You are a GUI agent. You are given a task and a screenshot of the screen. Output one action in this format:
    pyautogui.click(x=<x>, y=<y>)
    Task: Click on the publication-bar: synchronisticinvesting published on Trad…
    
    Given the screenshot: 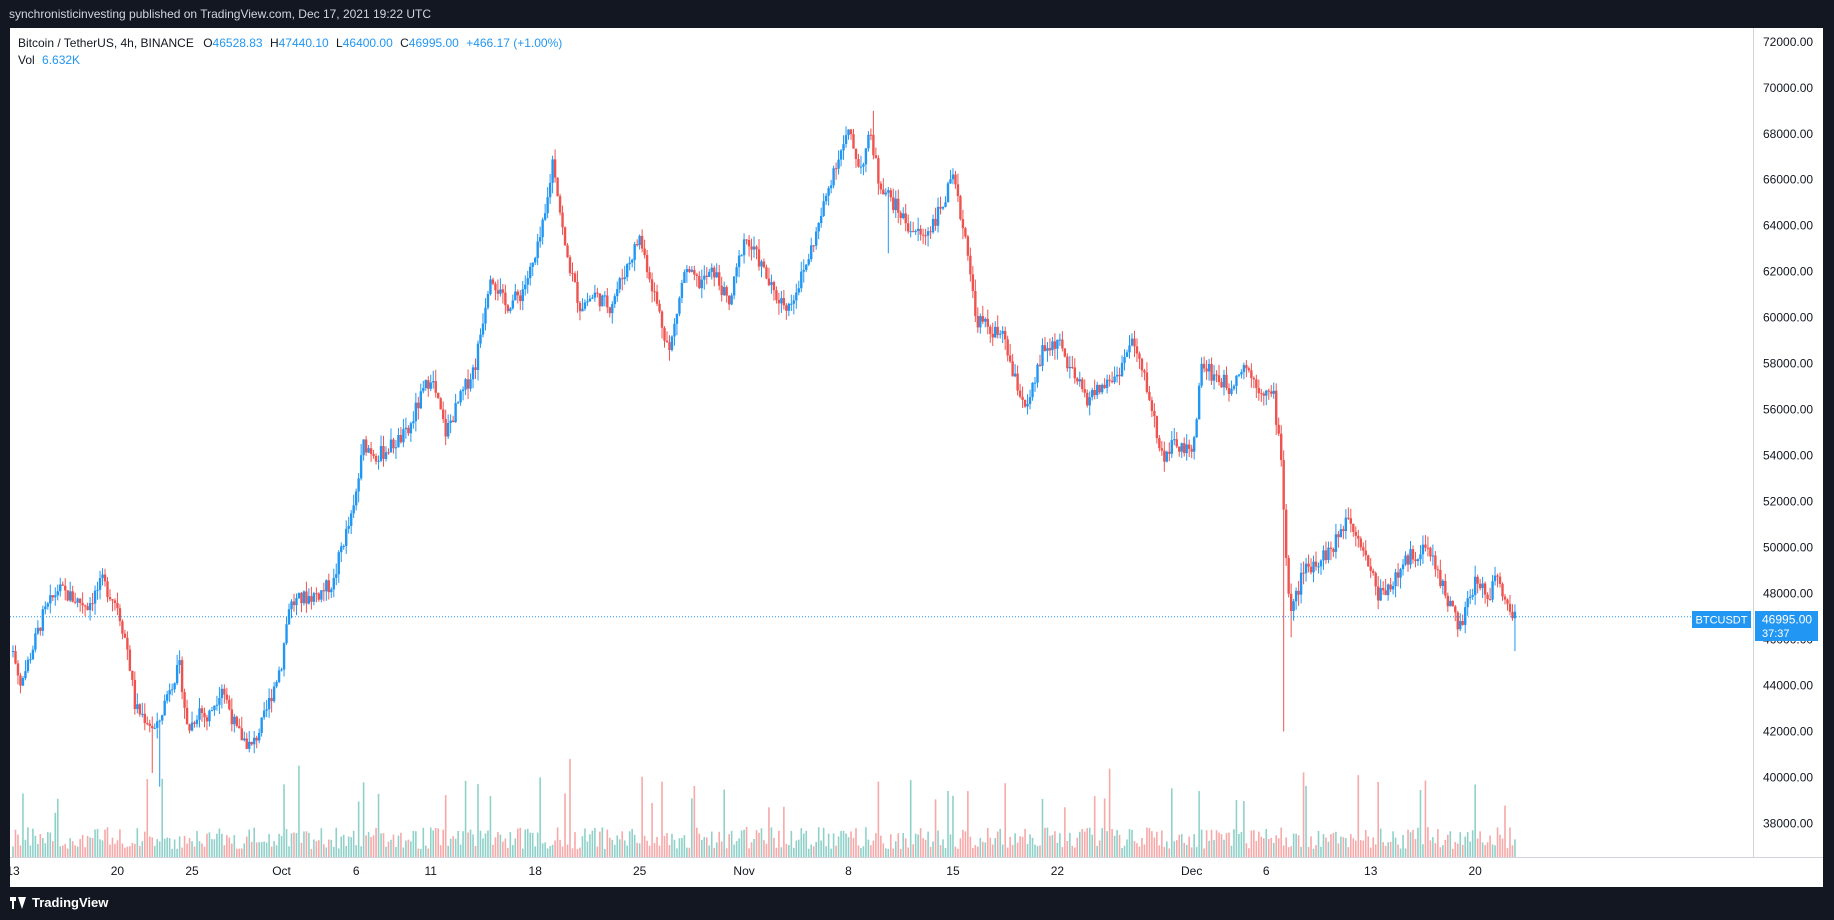 What is the action you would take?
    pyautogui.click(x=917, y=14)
    